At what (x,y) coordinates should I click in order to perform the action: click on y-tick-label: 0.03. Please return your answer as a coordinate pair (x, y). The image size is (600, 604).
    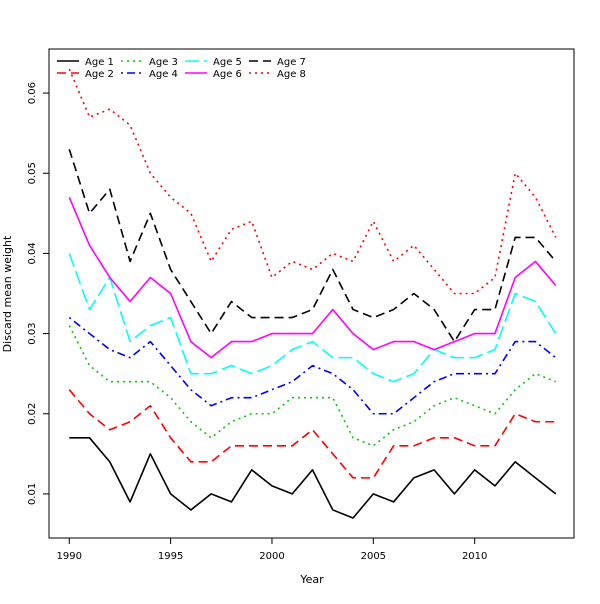
    Looking at the image, I should click on (32, 333).